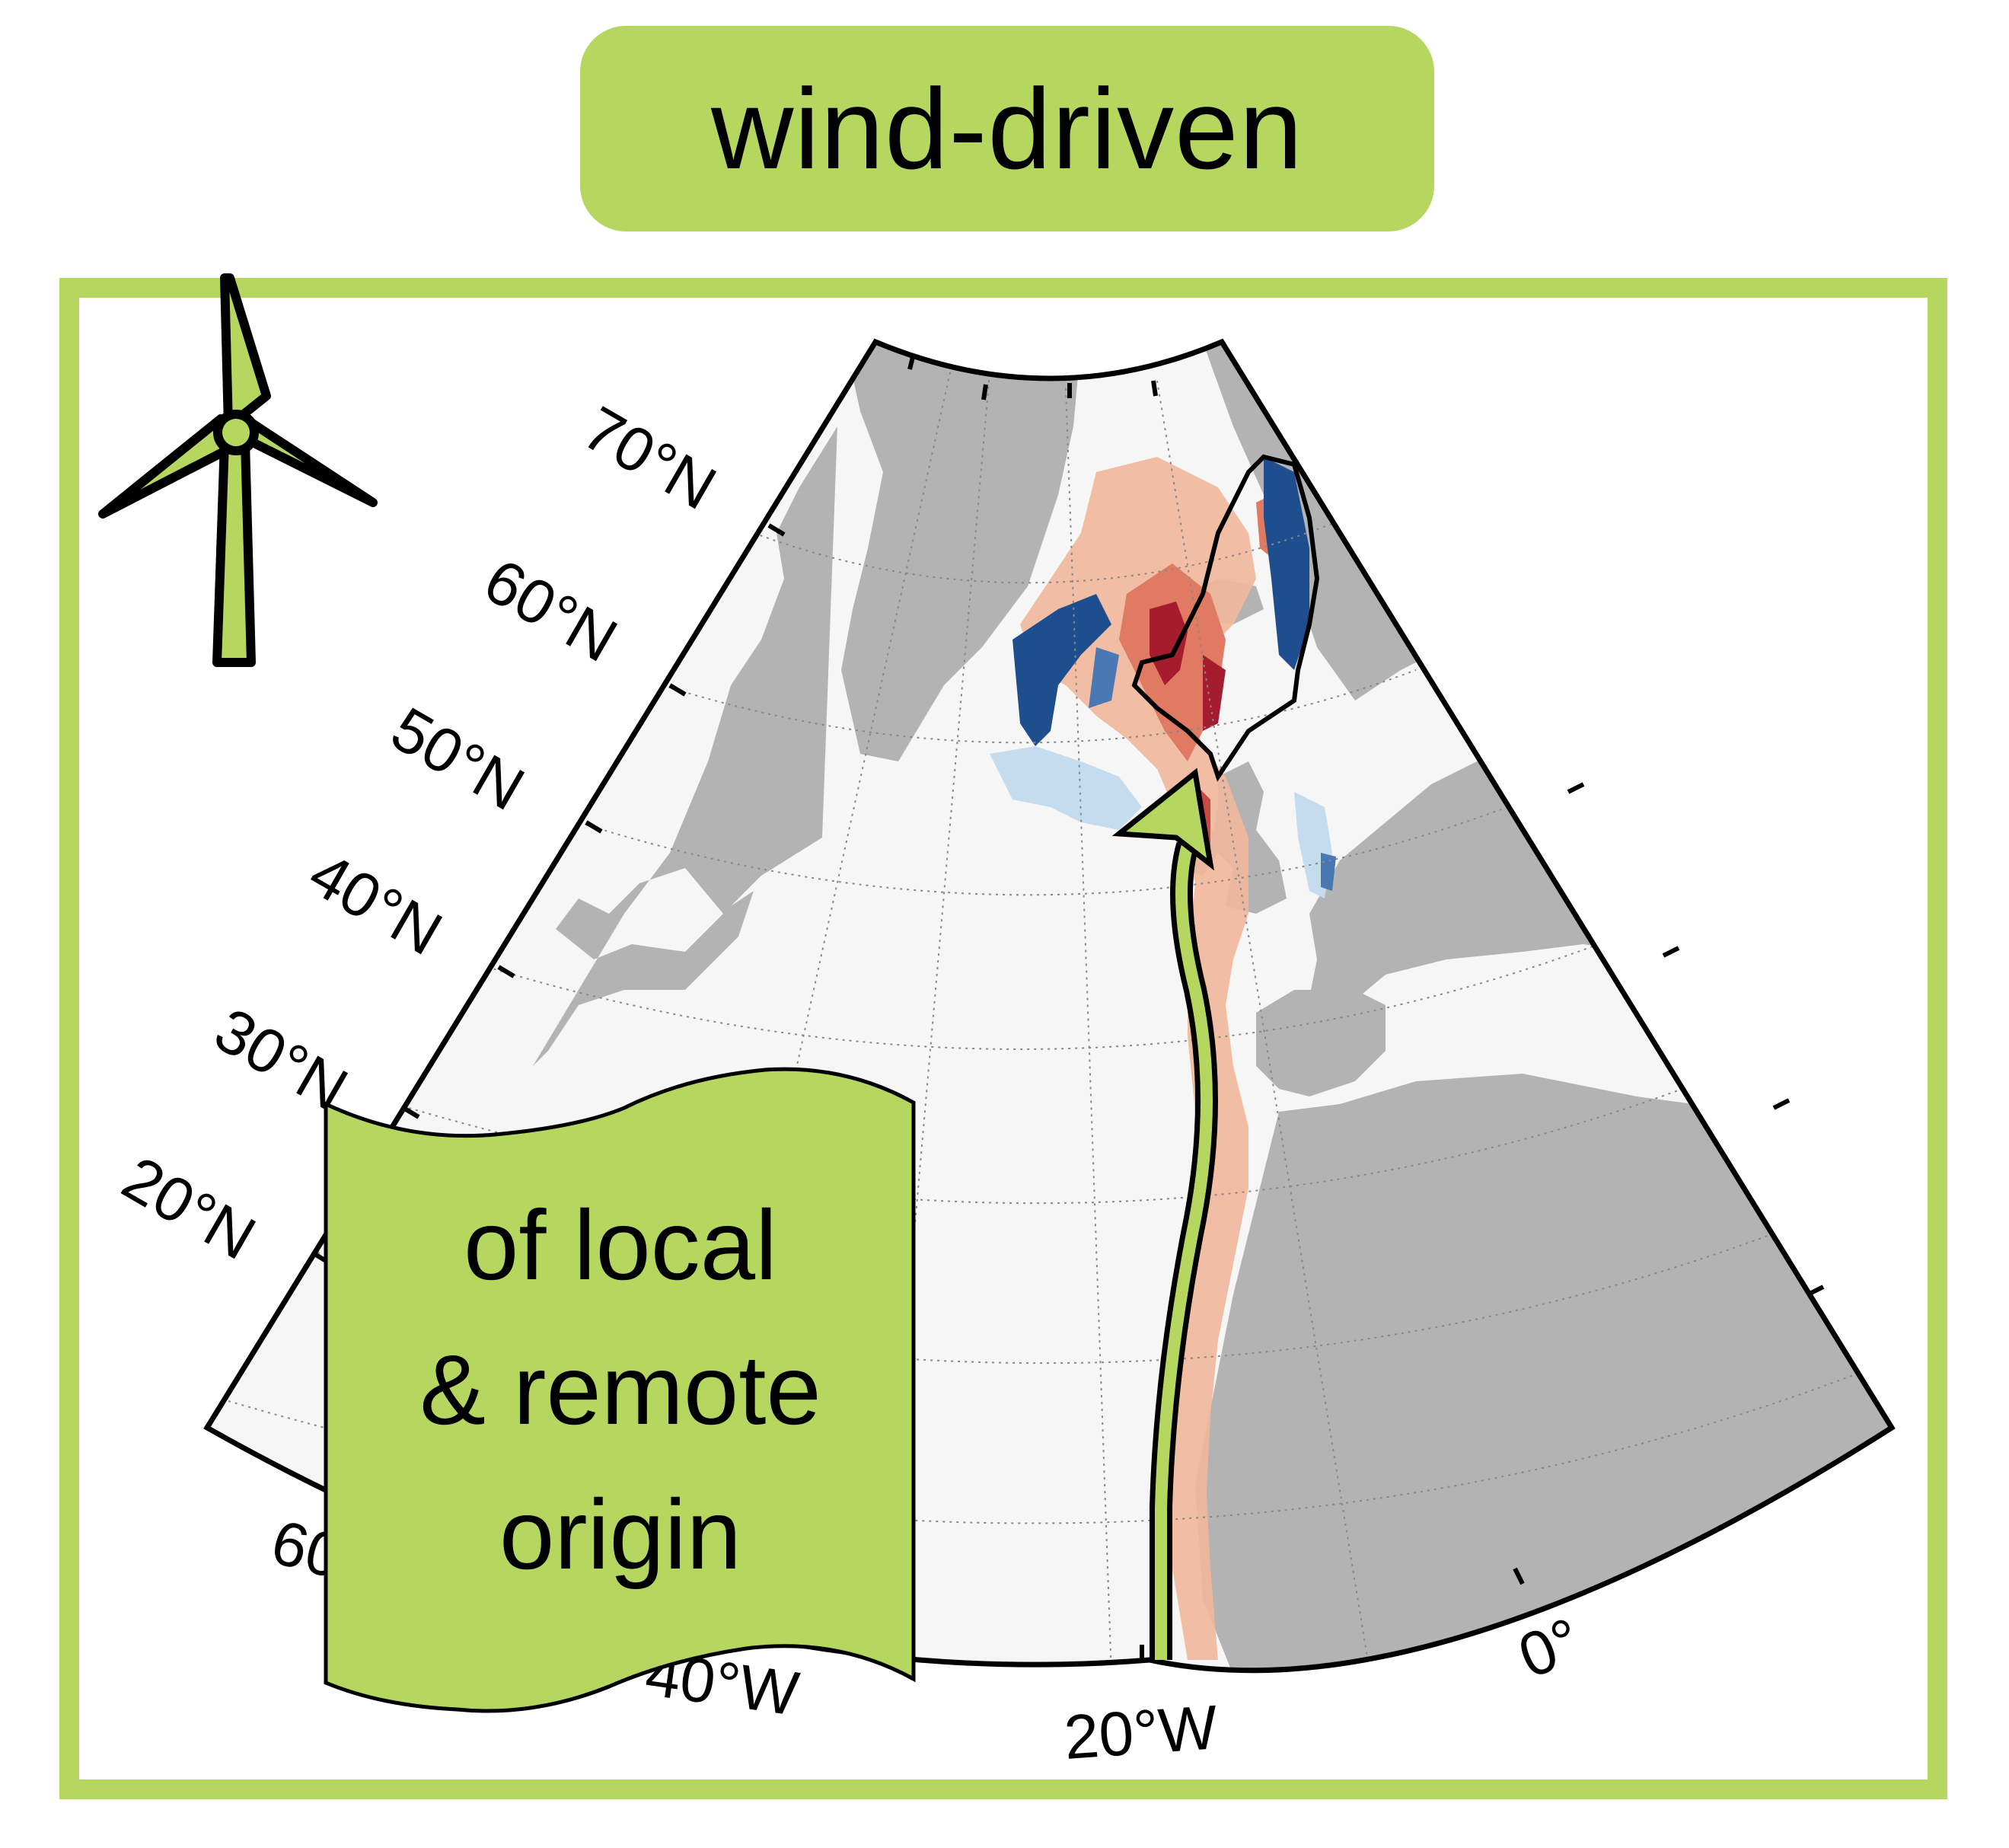 The image size is (2009, 1848). What do you see at coordinates (620, 1534) in the screenshot?
I see `banner-line-3: origin` at bounding box center [620, 1534].